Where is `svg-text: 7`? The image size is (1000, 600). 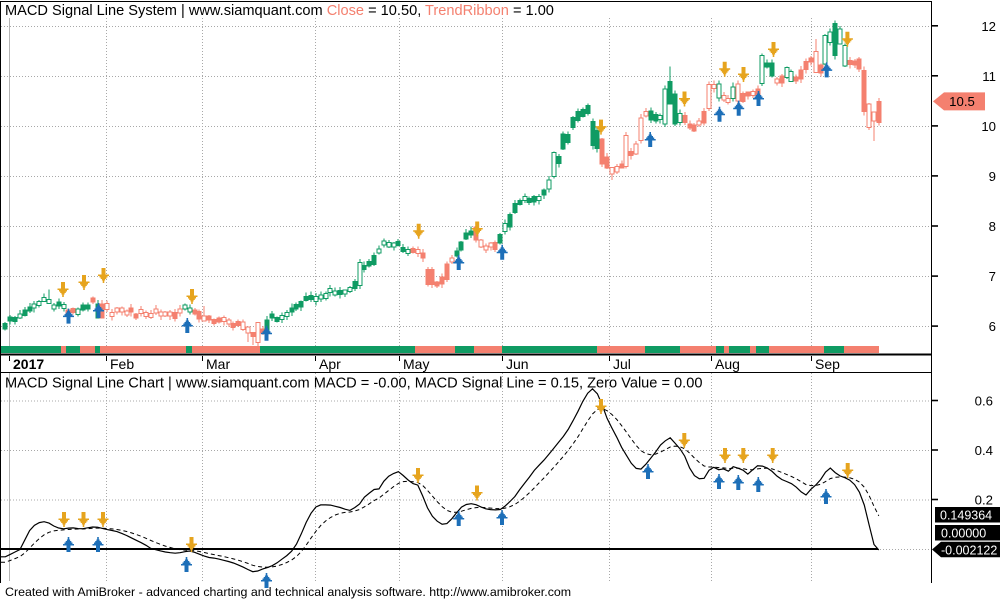 svg-text: 7 is located at coordinates (992, 276).